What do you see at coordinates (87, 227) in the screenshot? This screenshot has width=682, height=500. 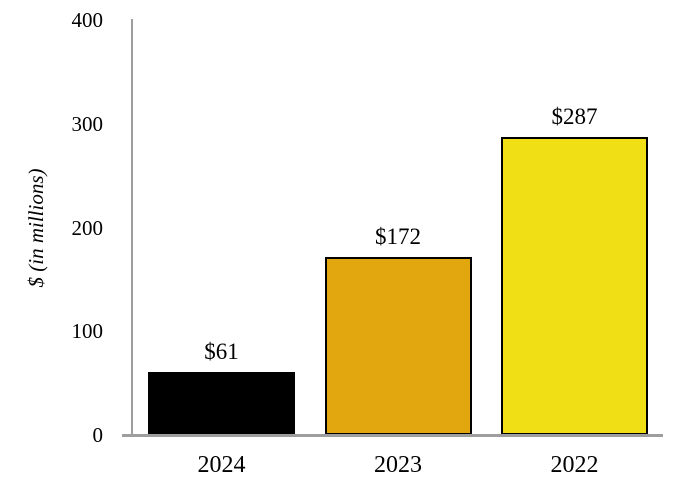 I see `y-axis-tick-label: 200` at bounding box center [87, 227].